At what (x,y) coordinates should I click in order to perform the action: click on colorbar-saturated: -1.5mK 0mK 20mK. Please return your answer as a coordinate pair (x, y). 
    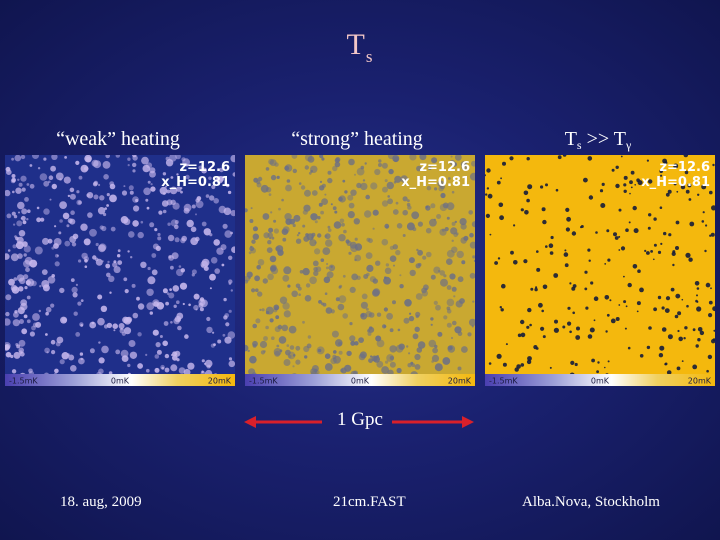
    Looking at the image, I should click on (600, 379).